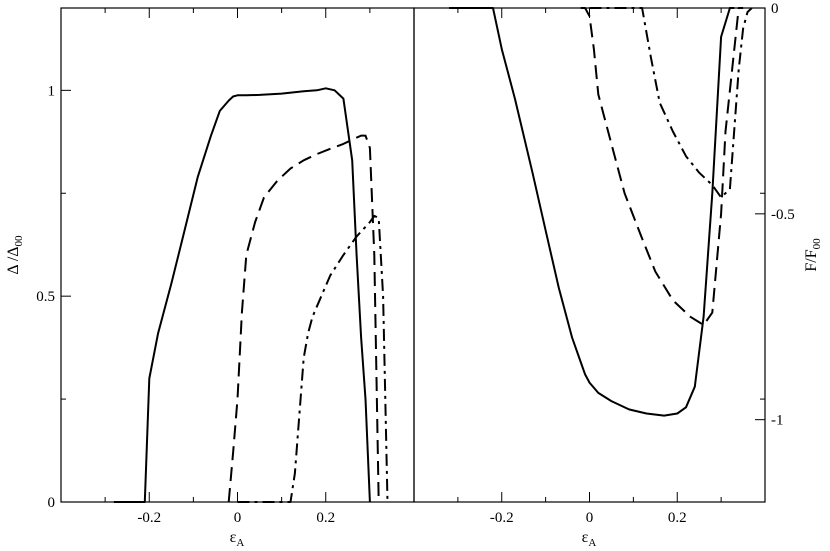 The image size is (830, 551). What do you see at coordinates (590, 518) in the screenshot?
I see `right-x-tick-label: 0` at bounding box center [590, 518].